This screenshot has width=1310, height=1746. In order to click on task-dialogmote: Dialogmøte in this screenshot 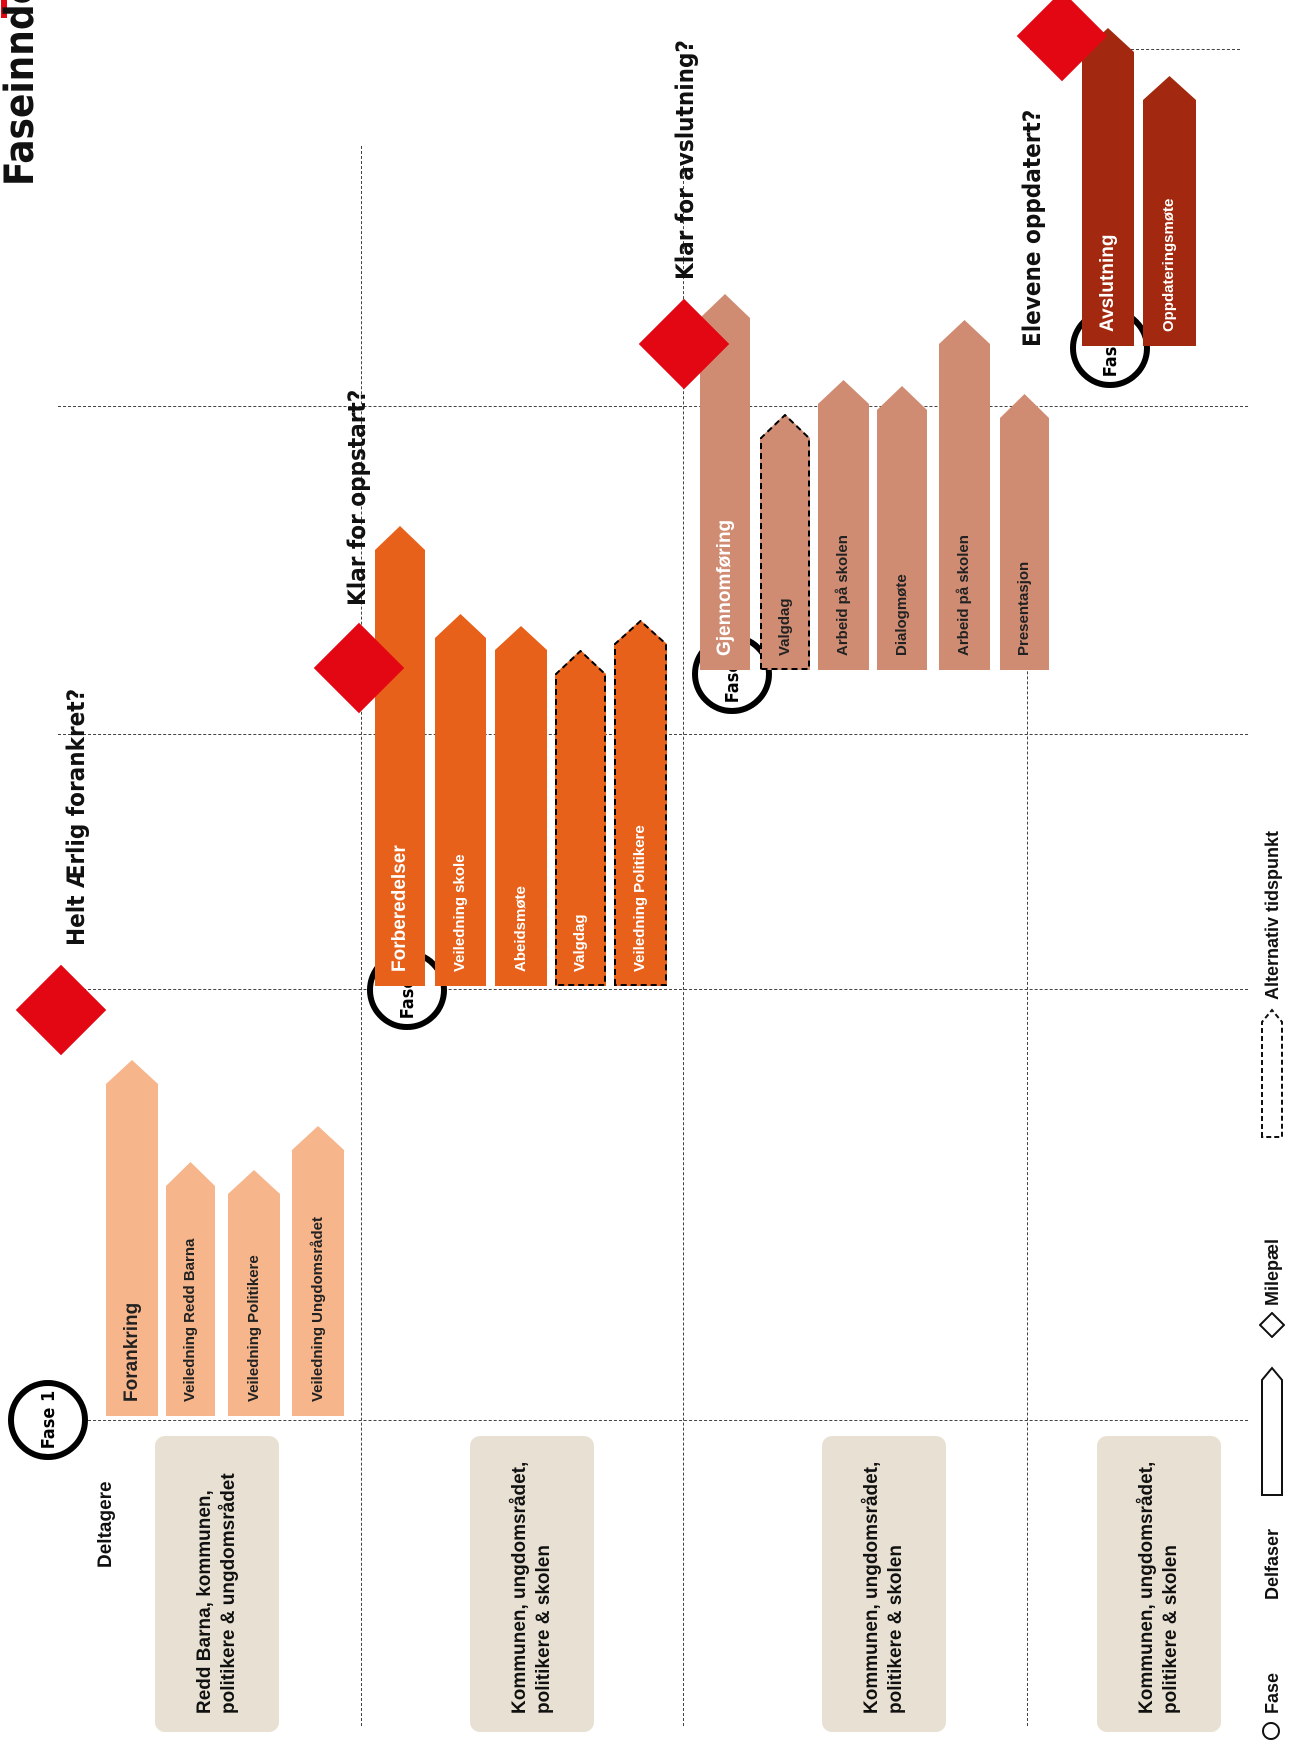, I will do `click(902, 528)`.